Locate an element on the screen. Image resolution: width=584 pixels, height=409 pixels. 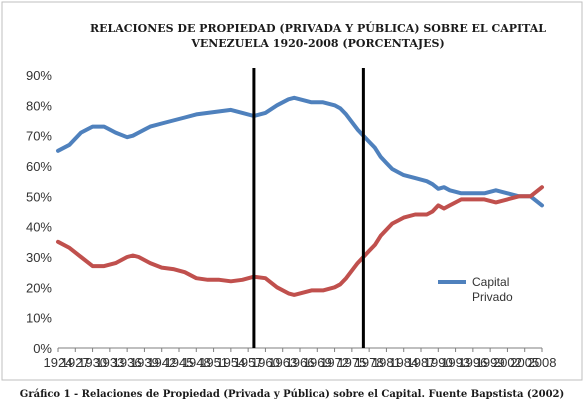
x-tick-label: 1993 is located at coordinates (455, 362).